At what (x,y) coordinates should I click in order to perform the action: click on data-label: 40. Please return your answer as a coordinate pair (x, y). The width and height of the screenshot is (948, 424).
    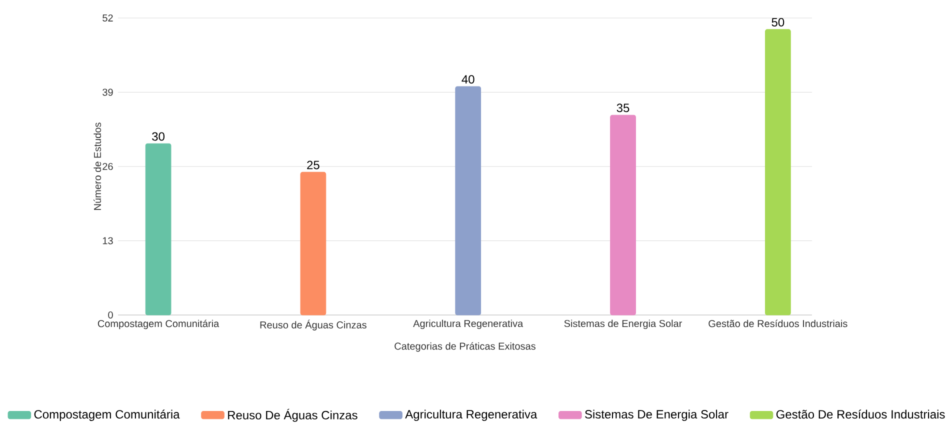
    Looking at the image, I should click on (468, 79).